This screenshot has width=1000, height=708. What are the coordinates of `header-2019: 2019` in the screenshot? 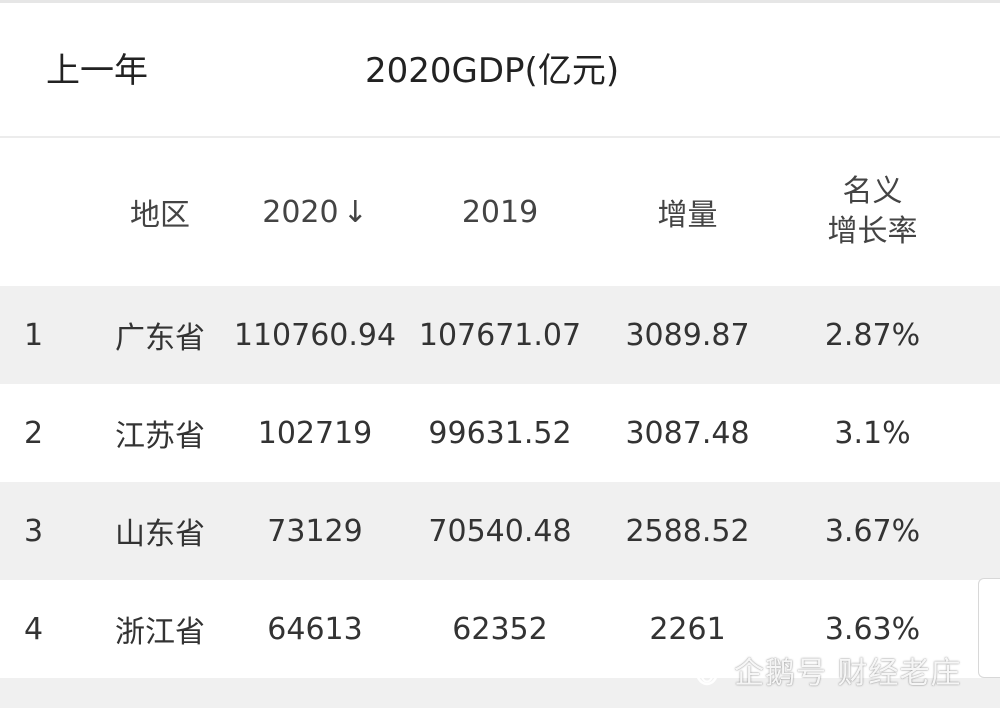 It's located at (500, 212).